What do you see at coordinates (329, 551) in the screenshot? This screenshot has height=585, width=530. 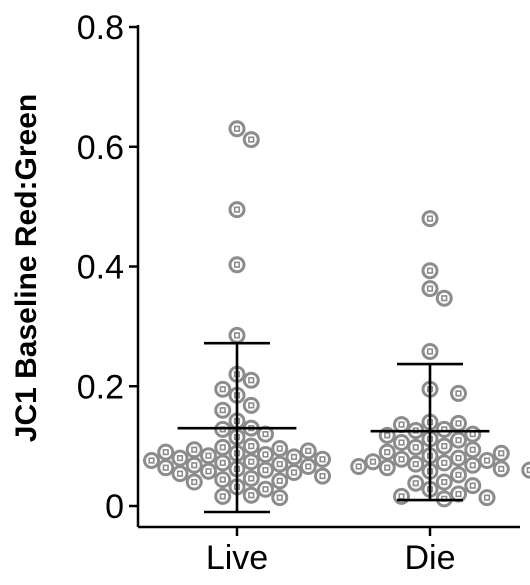 I see `x-axis: Live Die` at bounding box center [329, 551].